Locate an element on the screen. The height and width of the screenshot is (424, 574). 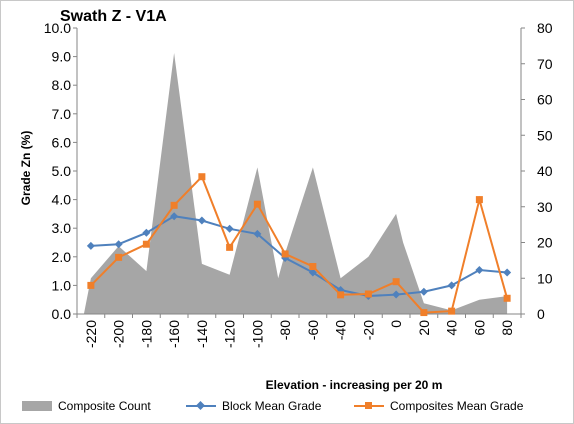
x-tick-label: -100 is located at coordinates (257, 334).